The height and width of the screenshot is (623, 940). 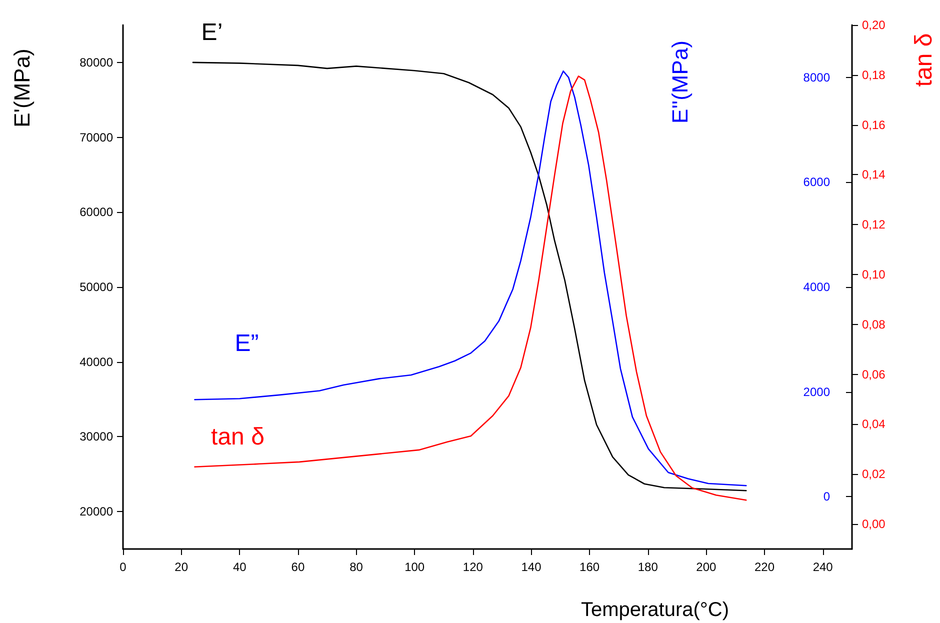 I want to click on y3-tick-label: 0,14, so click(x=874, y=175).